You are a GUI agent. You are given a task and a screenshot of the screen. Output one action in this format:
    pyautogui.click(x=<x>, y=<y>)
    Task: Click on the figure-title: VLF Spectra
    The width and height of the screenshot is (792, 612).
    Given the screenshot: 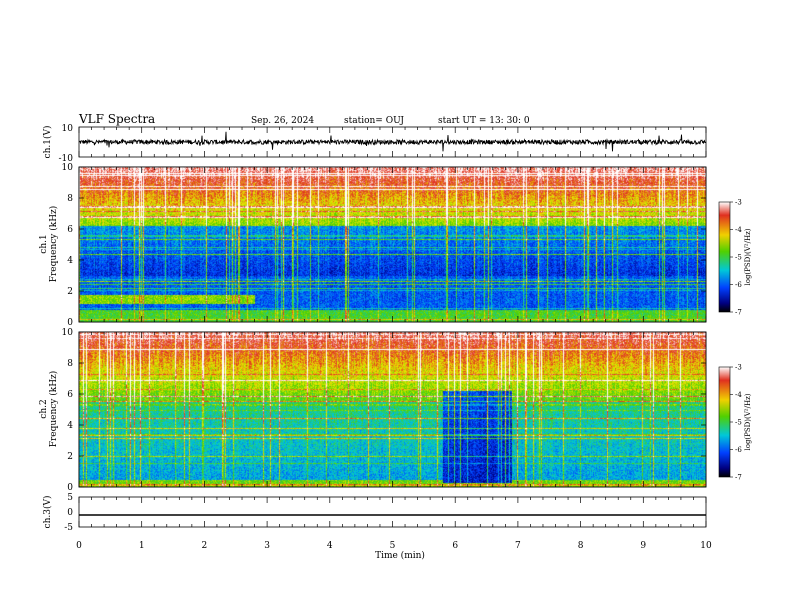 What is the action you would take?
    pyautogui.click(x=116, y=119)
    